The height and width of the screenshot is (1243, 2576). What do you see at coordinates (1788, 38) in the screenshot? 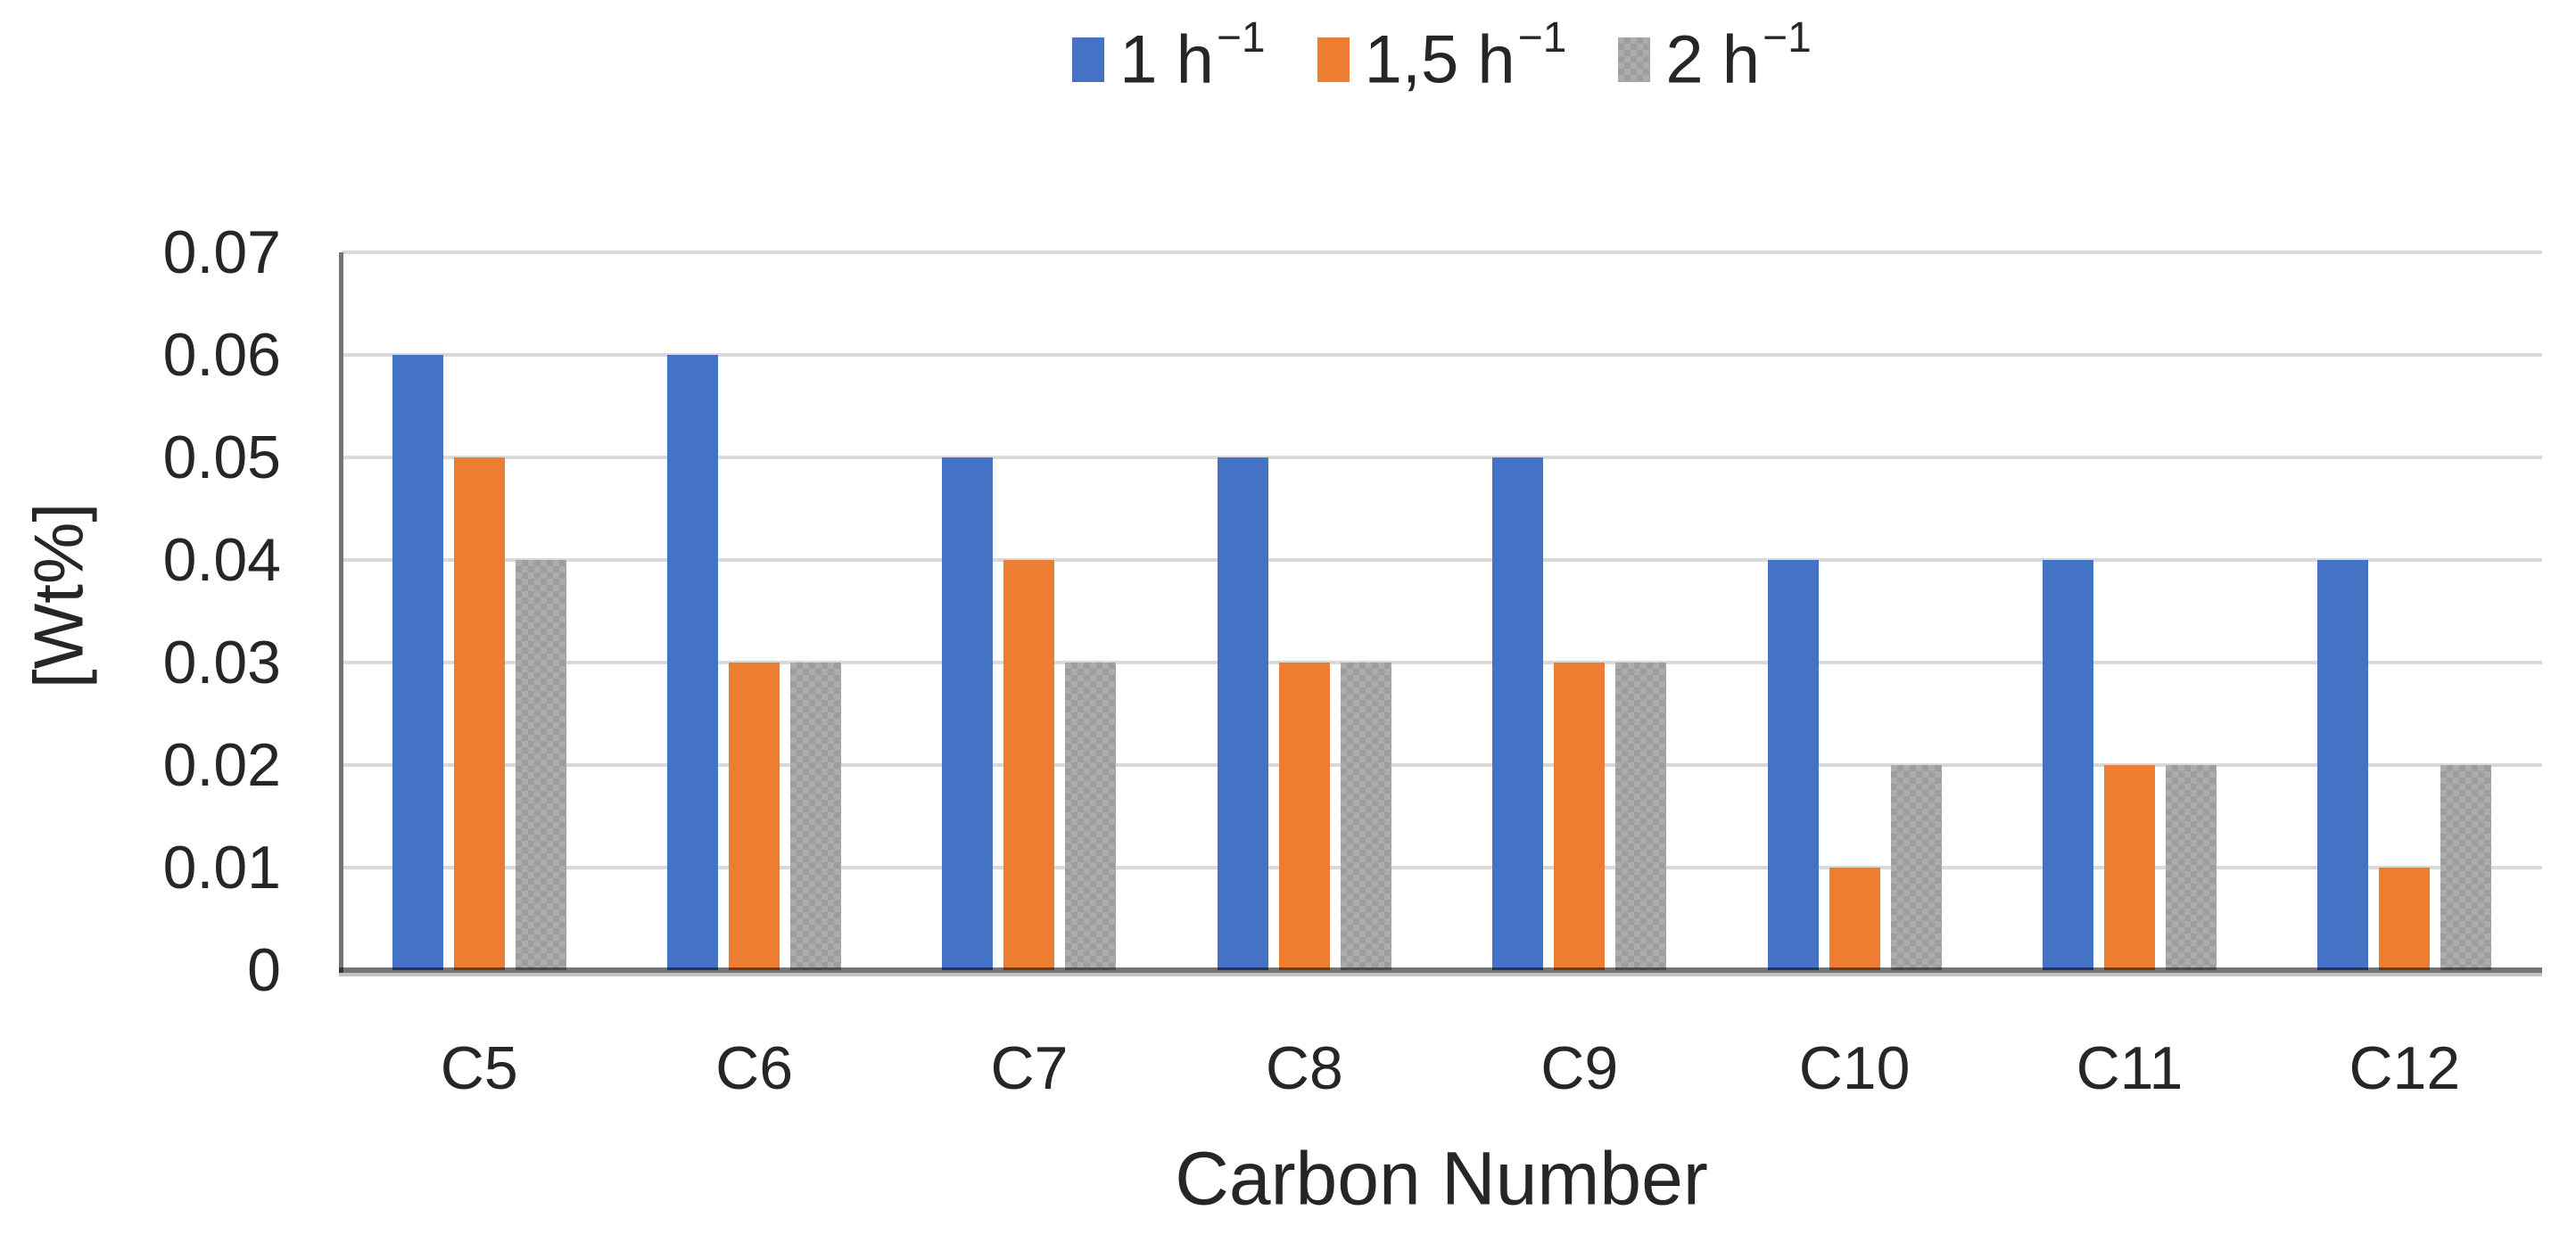
I see `legend-label-2h-exponent: −1` at bounding box center [1788, 38].